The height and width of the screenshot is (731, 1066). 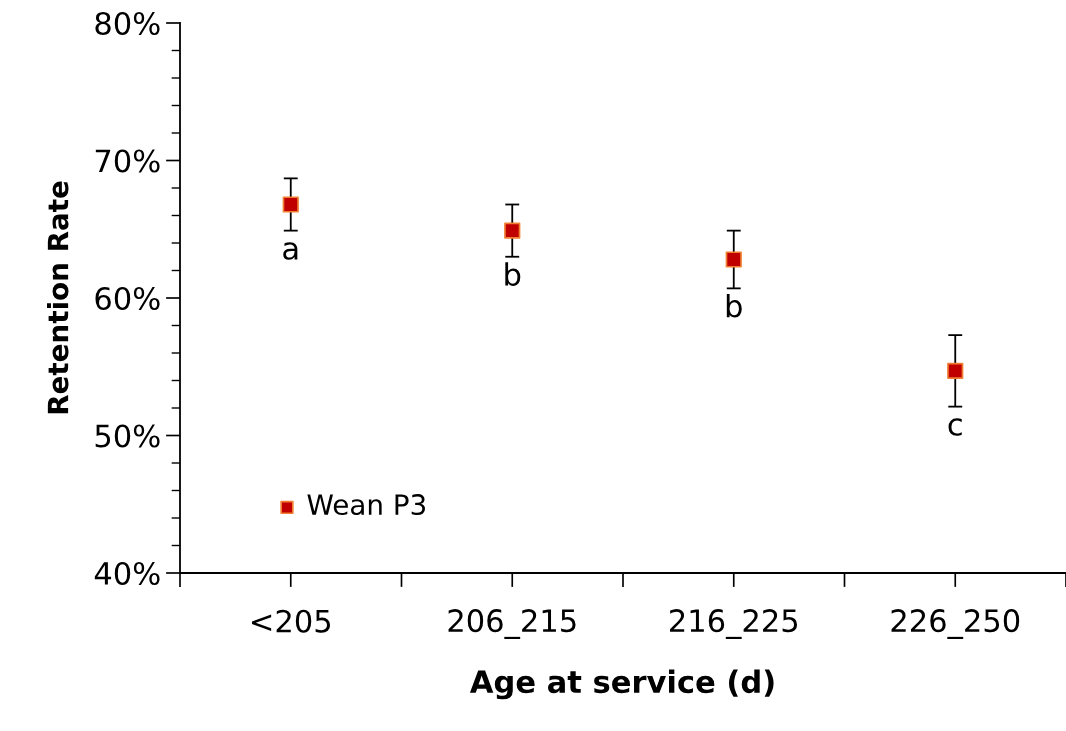 What do you see at coordinates (955, 427) in the screenshot?
I see `annotation: c` at bounding box center [955, 427].